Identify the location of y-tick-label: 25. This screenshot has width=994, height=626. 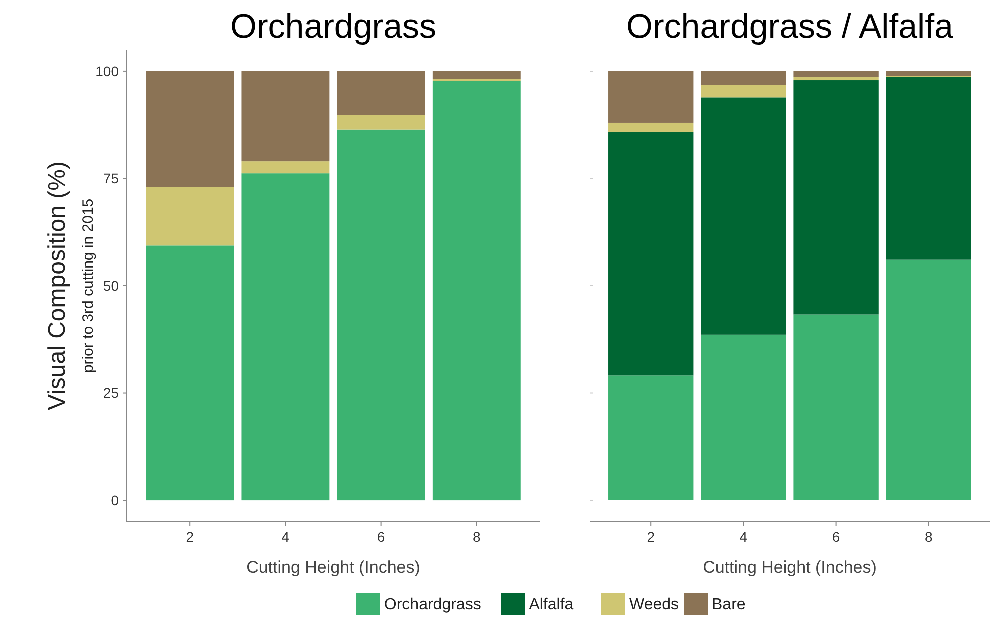
(111, 393).